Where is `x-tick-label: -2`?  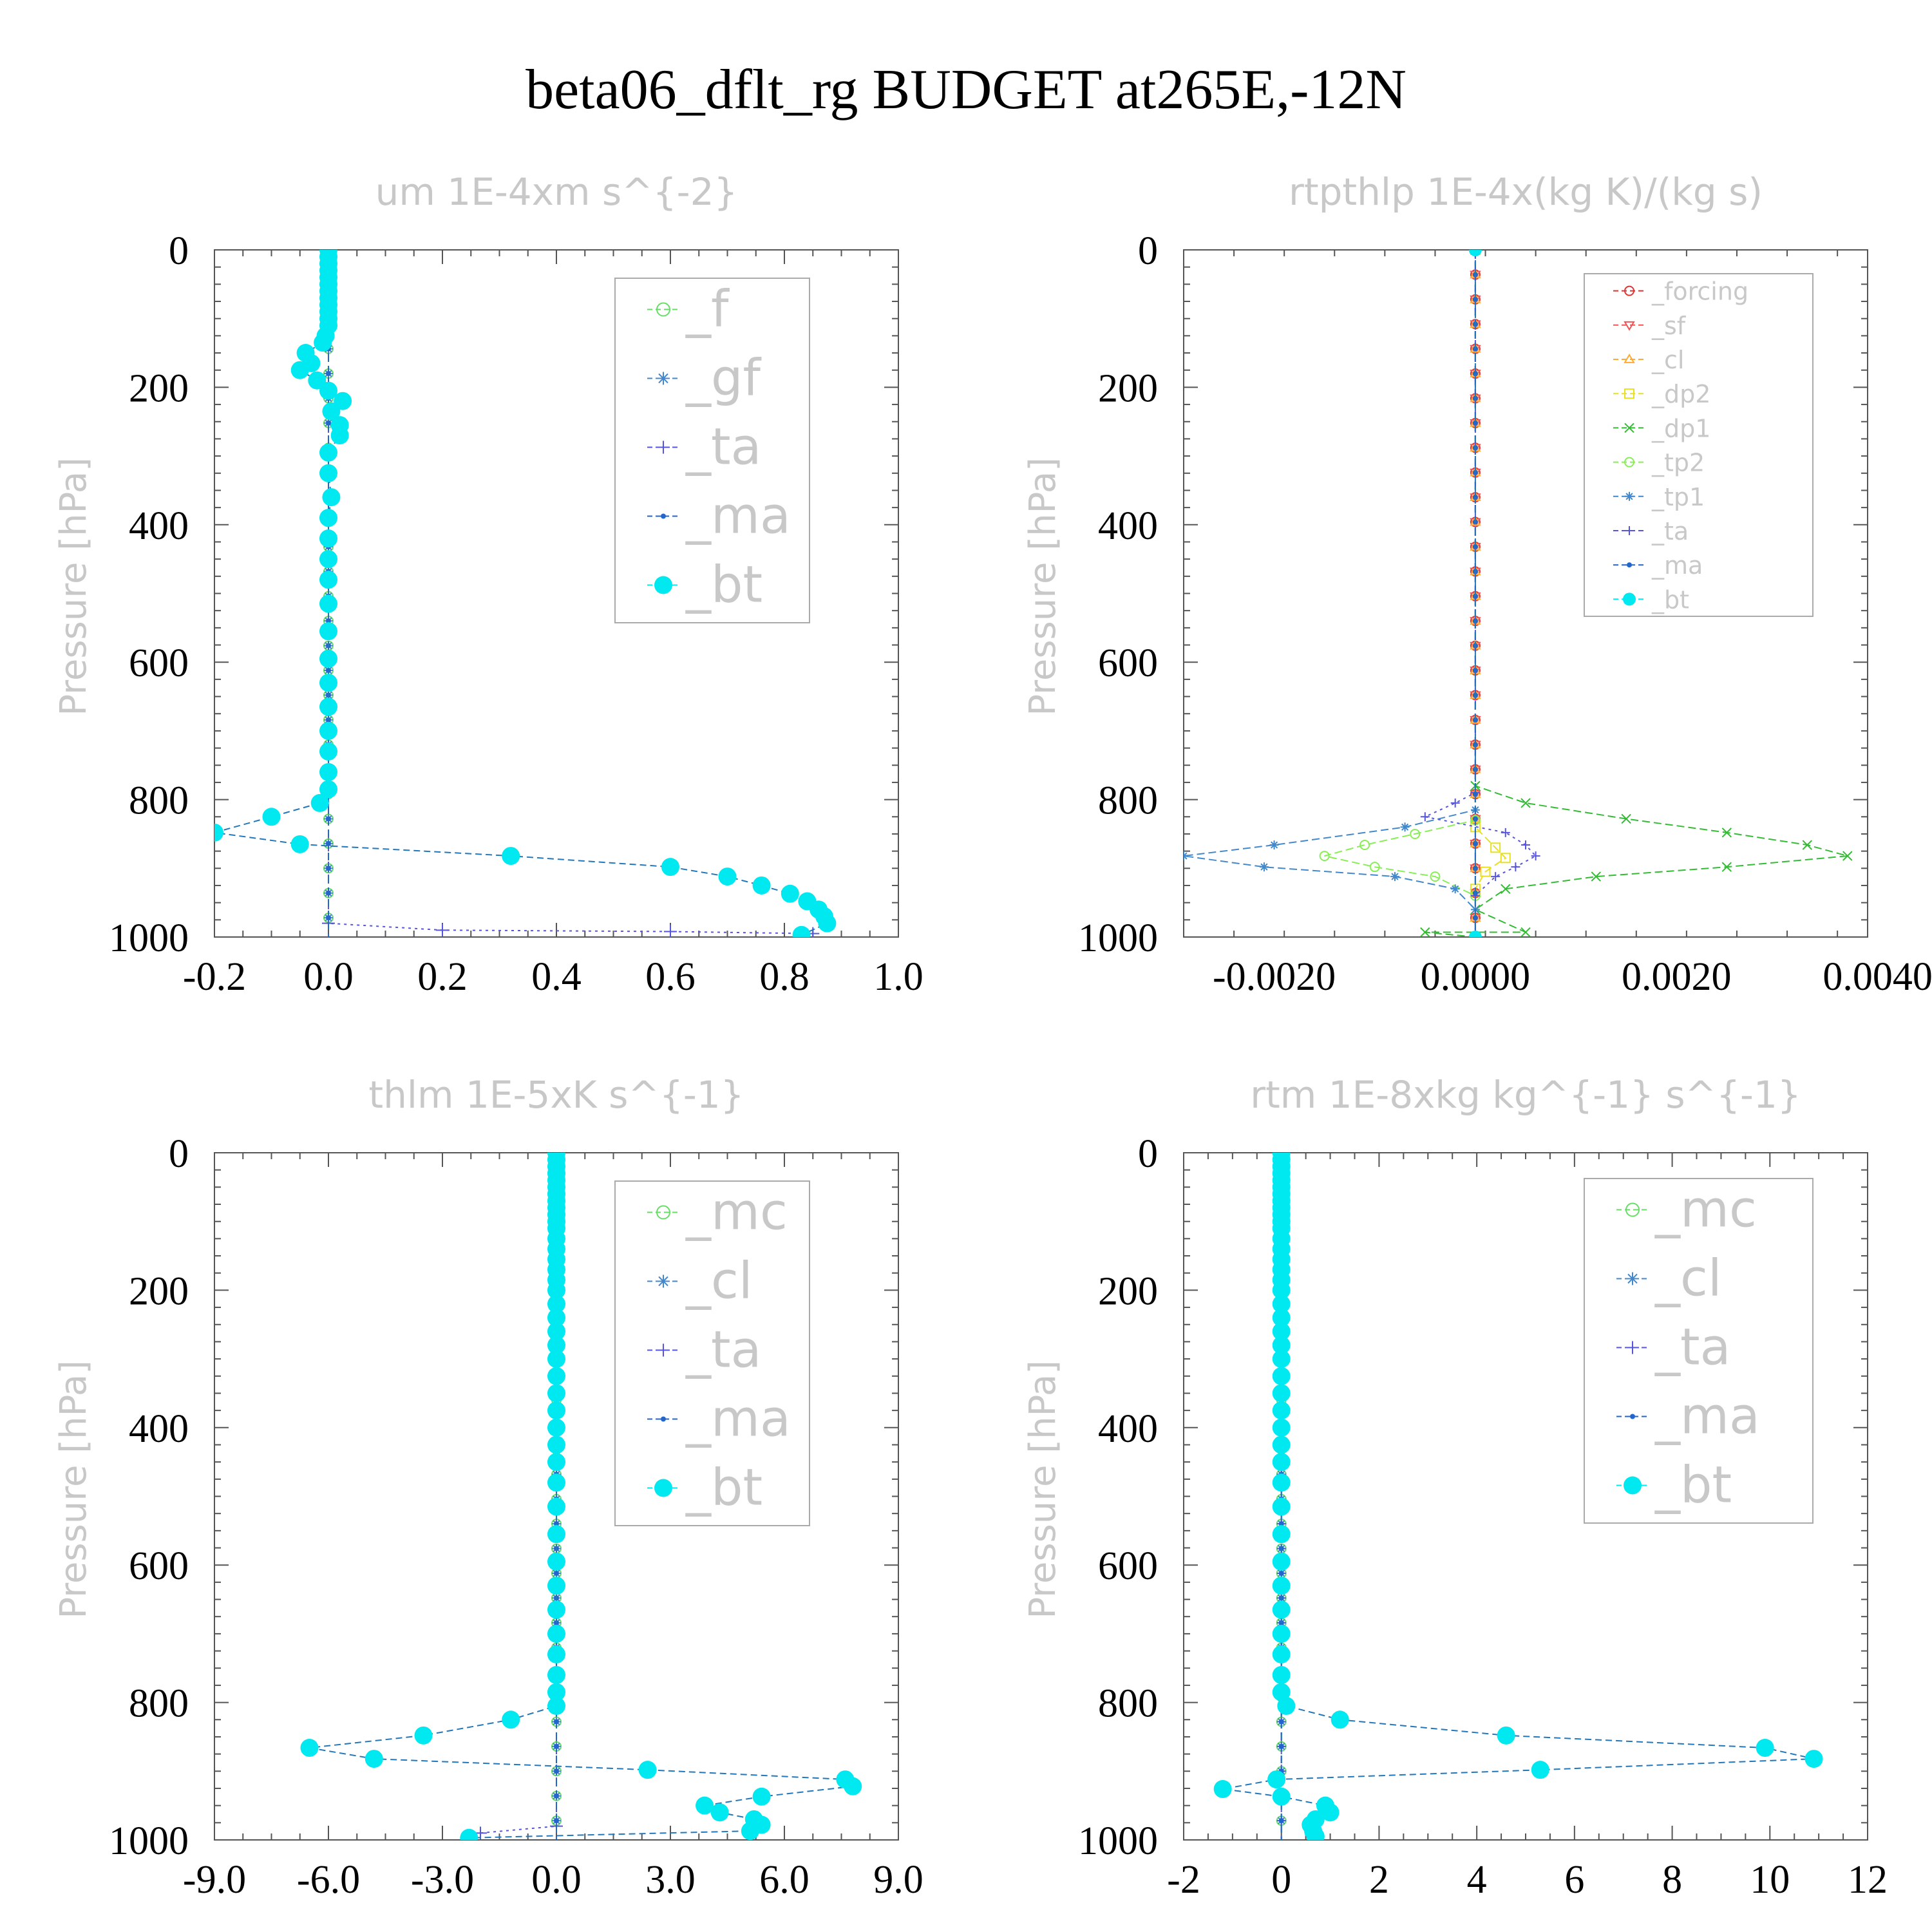
x-tick-label: -2 is located at coordinates (1183, 1880).